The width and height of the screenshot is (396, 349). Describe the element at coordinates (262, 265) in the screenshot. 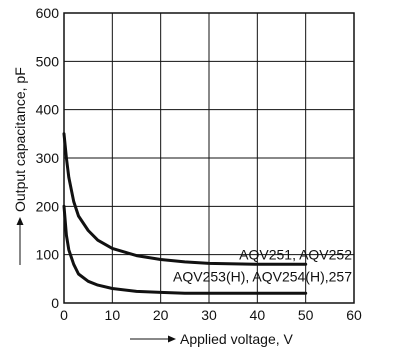

I see `series-labels: AQV251, AQV252 AQV253(H), AQV254(H),257` at that location.